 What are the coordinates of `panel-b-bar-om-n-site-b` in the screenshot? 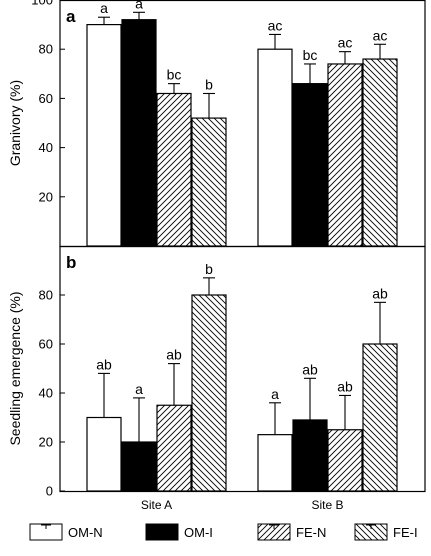 It's located at (275, 463).